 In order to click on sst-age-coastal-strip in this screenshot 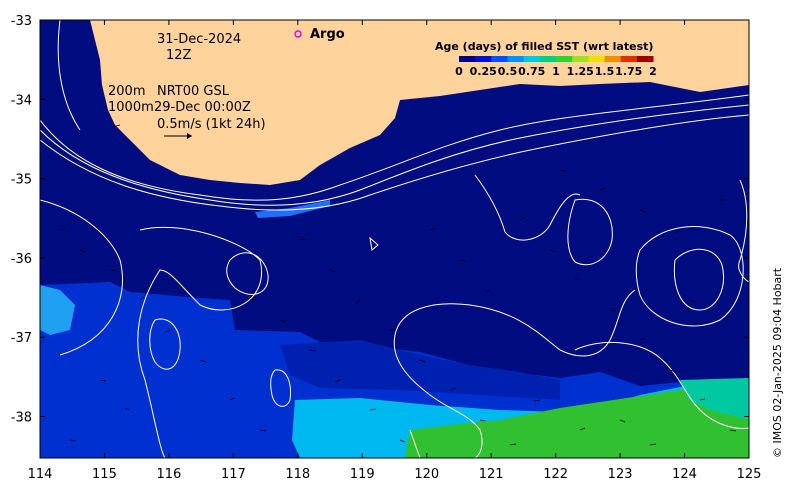, I will do `click(292, 209)`.